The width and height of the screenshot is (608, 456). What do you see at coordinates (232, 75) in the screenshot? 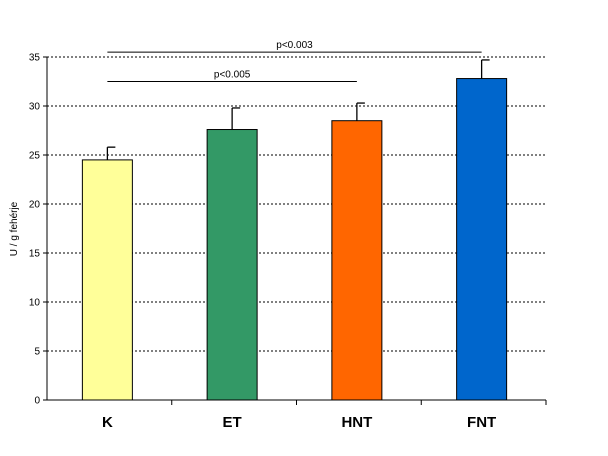
I see `significance-label-0: p<0.005` at bounding box center [232, 75].